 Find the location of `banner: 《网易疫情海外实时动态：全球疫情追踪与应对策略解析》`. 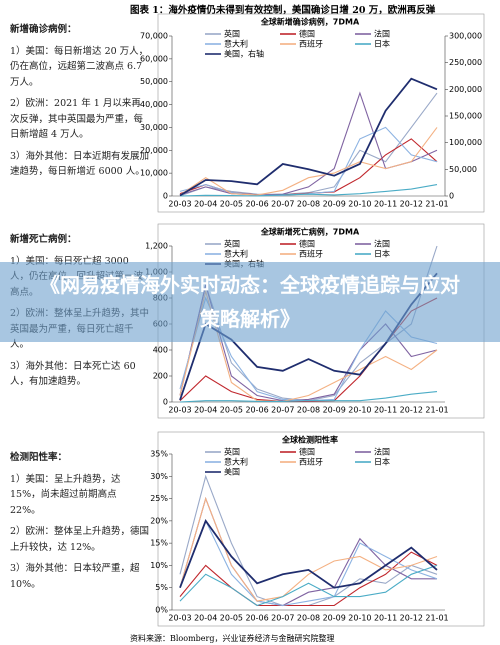

banner: 《网易疫情海外实时动态：全球疫情追踪与应对策略解析》 is located at coordinates (250, 302).